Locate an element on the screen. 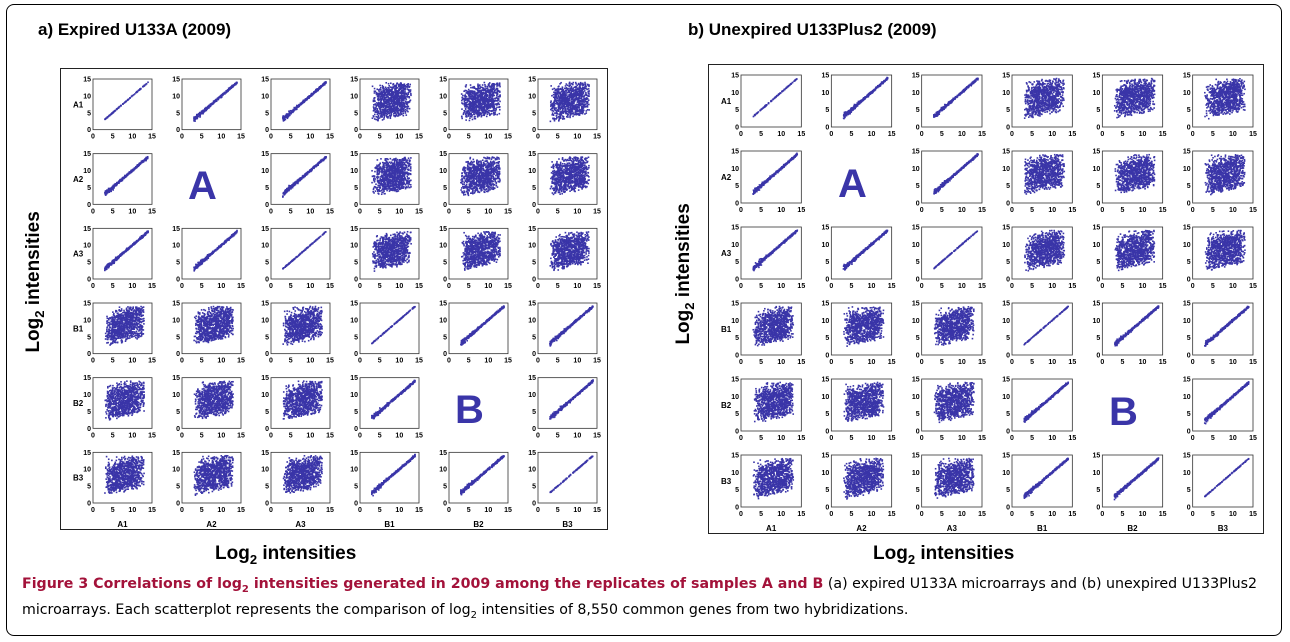 The image size is (1290, 642). scatter-cell-B1-B2: 0 5 10 15 0 5 10 15 is located at coordinates (1130, 334).